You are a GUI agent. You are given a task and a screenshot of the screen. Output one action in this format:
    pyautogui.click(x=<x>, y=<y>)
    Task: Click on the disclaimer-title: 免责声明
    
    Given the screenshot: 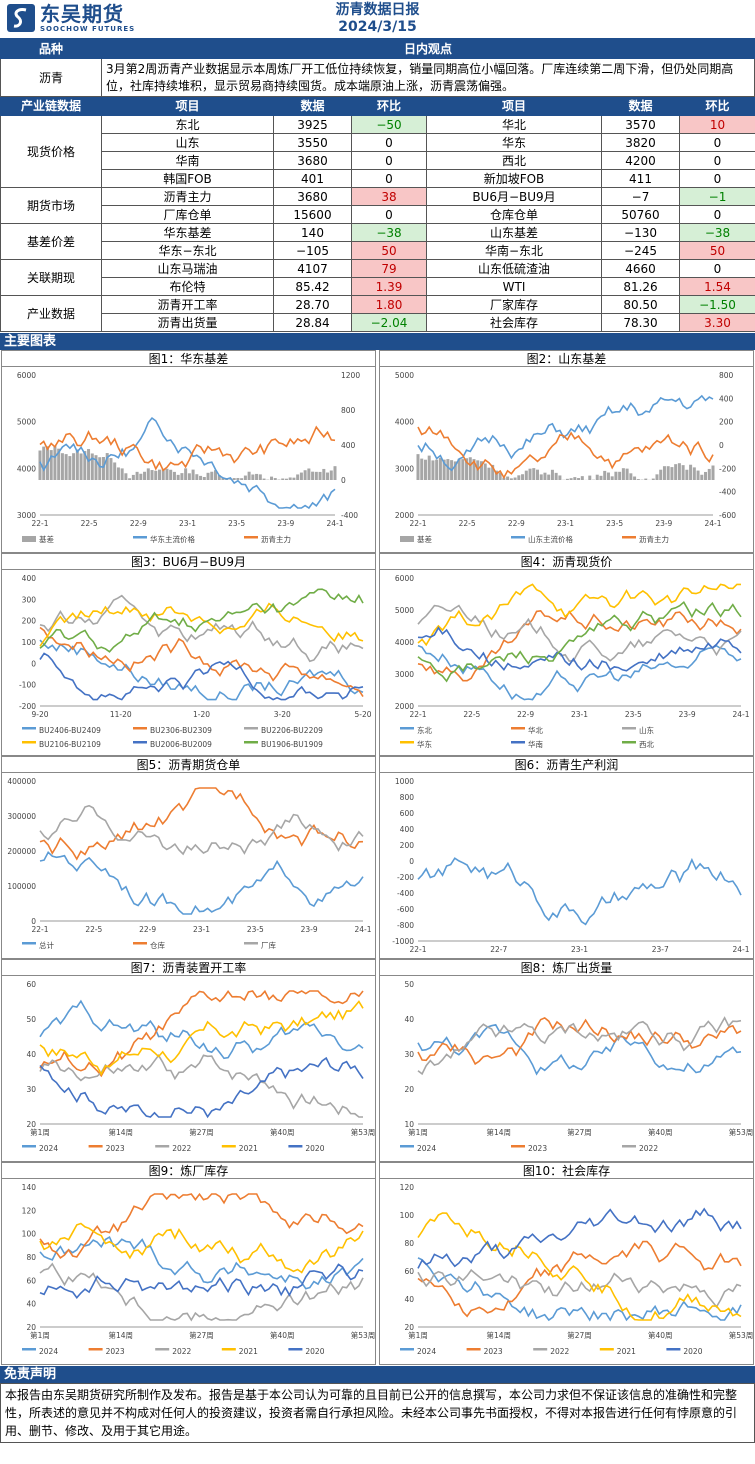 What is the action you would take?
    pyautogui.click(x=377, y=1374)
    